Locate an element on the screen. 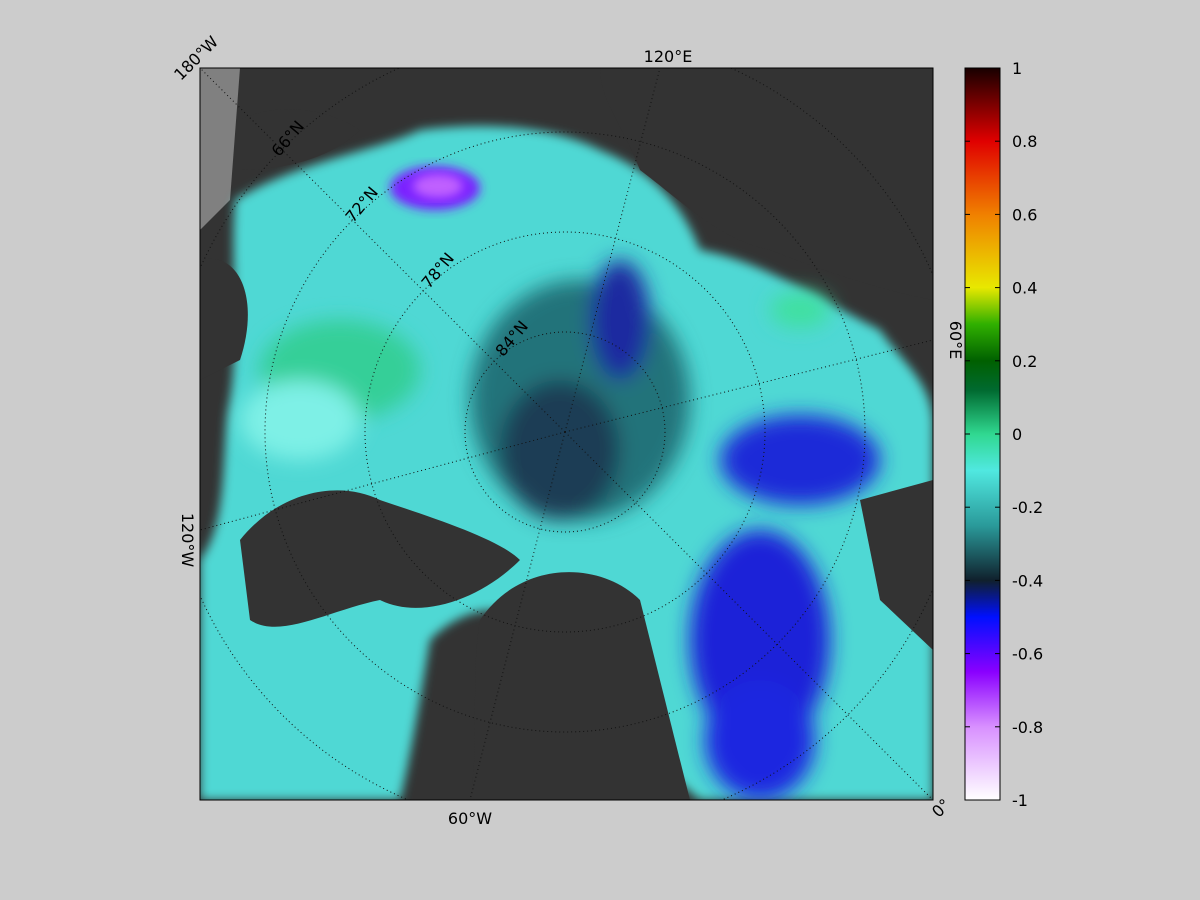 This screenshot has width=1200, height=900. meridian-label: 60°W is located at coordinates (470, 818).